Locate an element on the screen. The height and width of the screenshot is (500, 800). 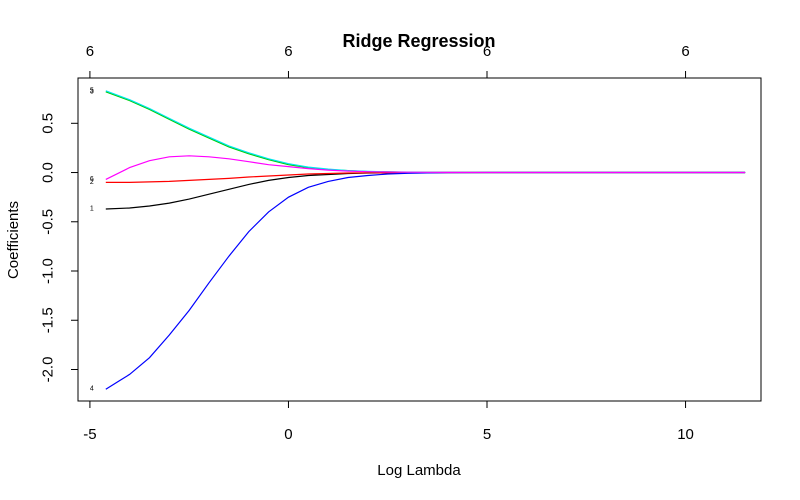
y-axis-label: Coefficients is located at coordinates (13, 240).